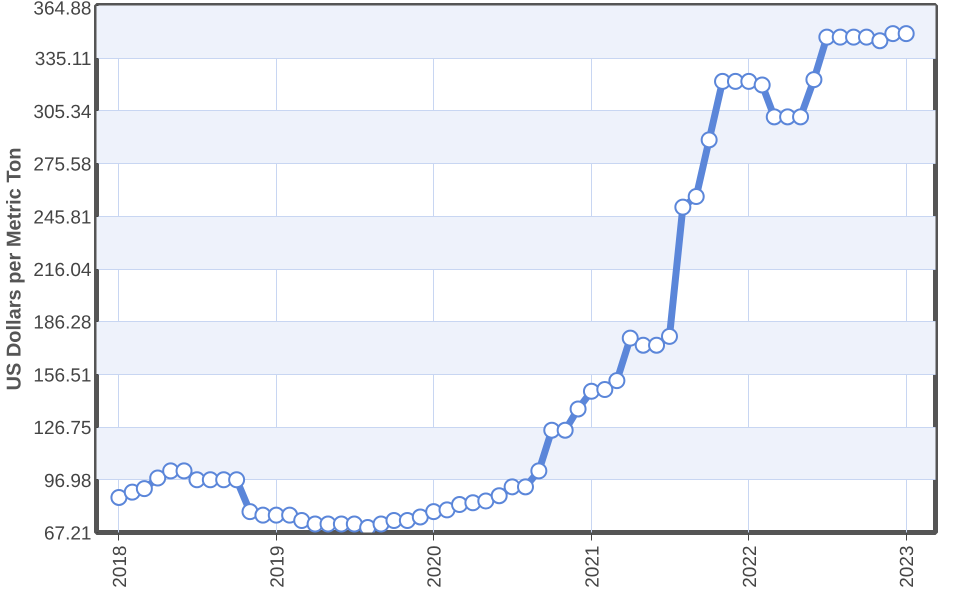 This screenshot has height=599, width=964. I want to click on y-tick-label: 67.21, so click(68, 534).